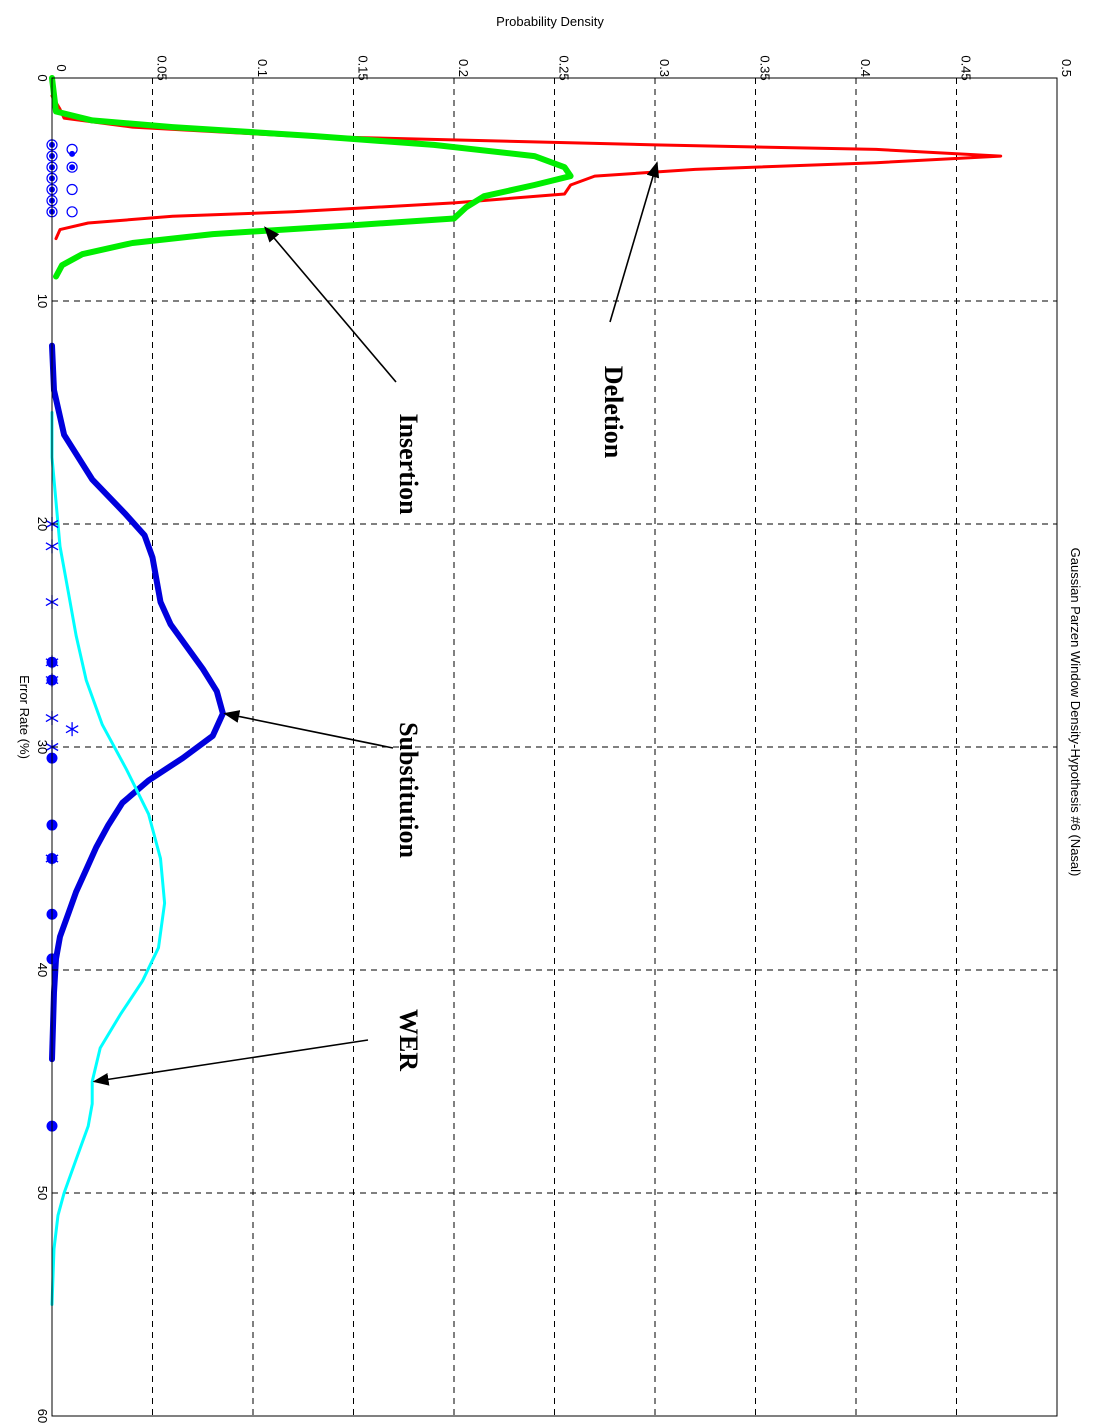 This screenshot has width=1095, height=1425. Describe the element at coordinates (262, 68) in the screenshot. I see `y-tick-label: 0.1` at that location.